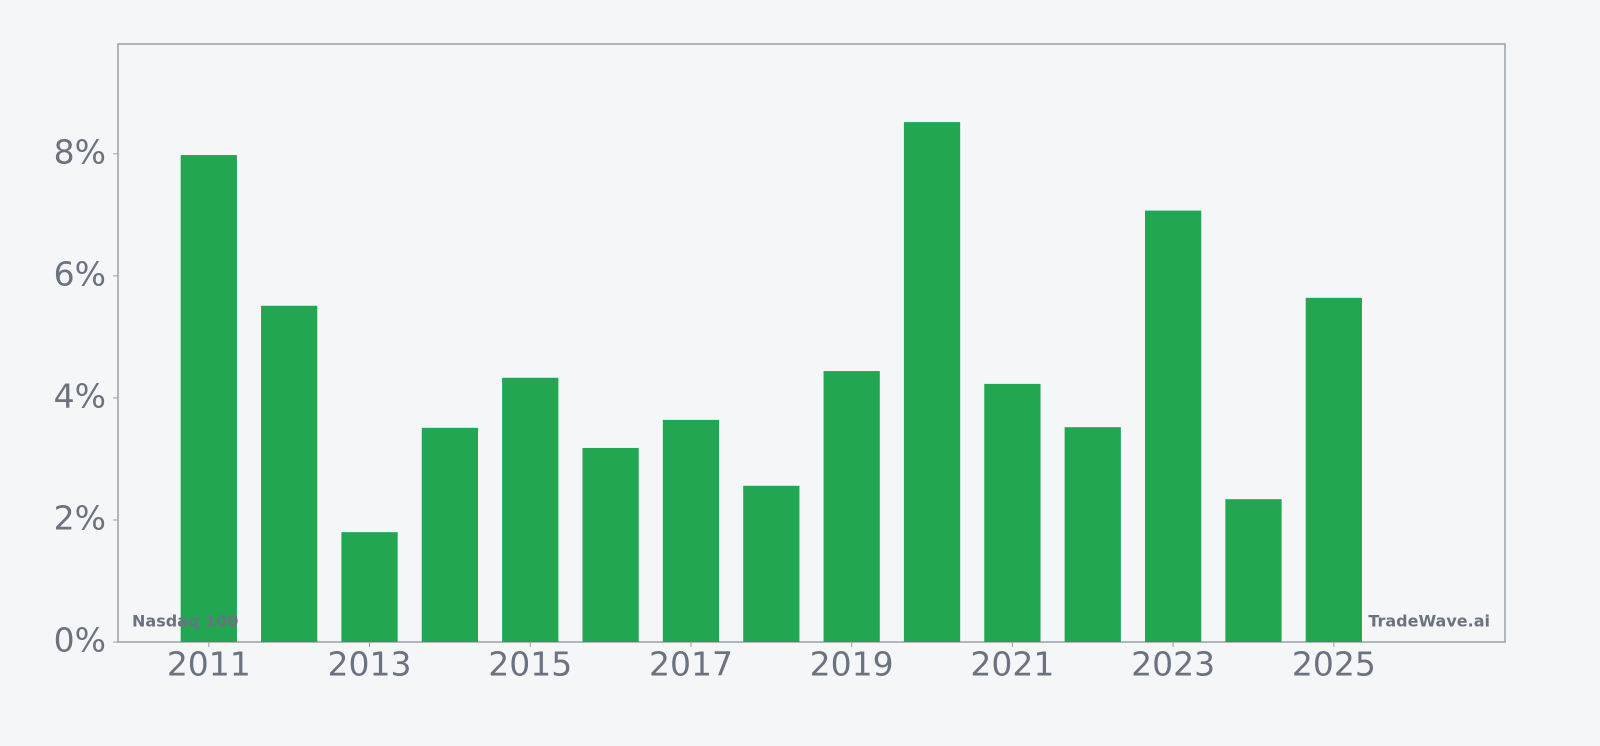 This screenshot has width=1600, height=746. What do you see at coordinates (530, 664) in the screenshot?
I see `x-tick-label: 2015` at bounding box center [530, 664].